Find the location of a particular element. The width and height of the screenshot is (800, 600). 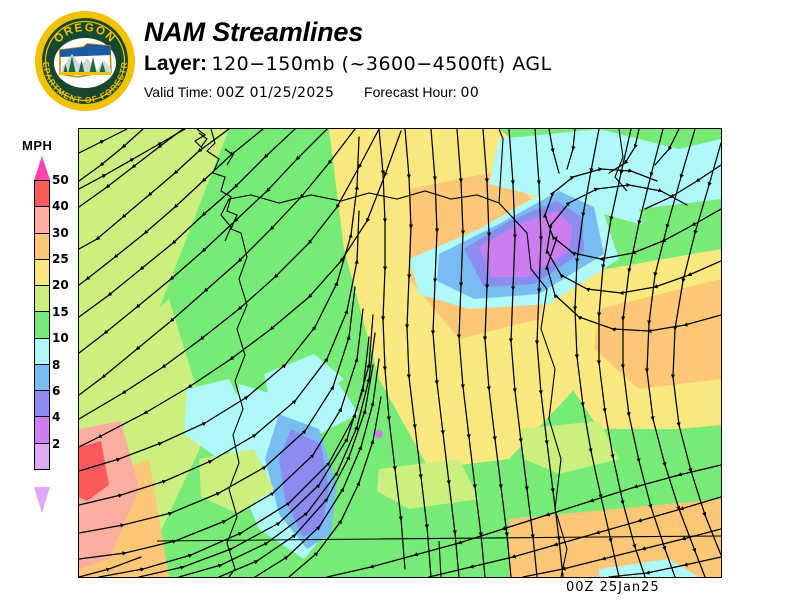

colorbar-tick-50: 50 is located at coordinates (60, 180).